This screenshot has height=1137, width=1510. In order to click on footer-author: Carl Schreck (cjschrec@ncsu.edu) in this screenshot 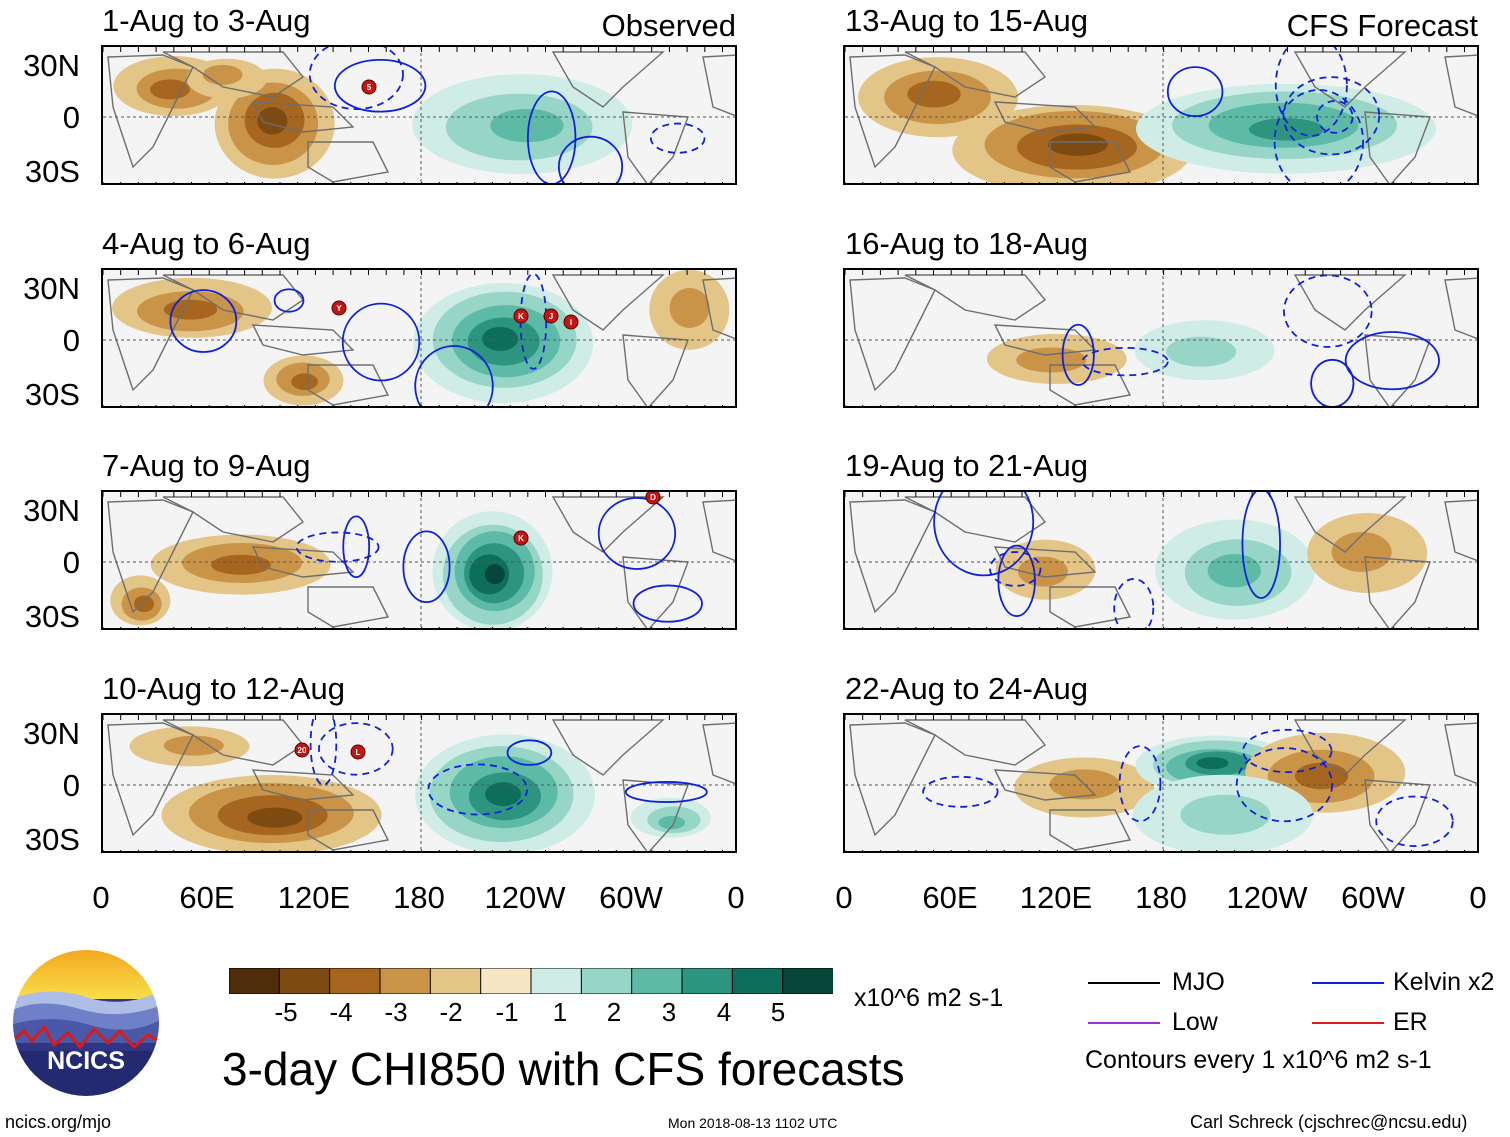, I will do `click(1329, 1122)`.